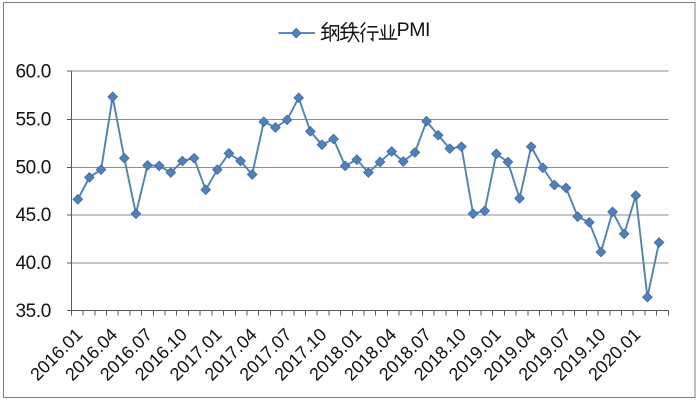  I want to click on svg-text: 35.0, so click(33, 311).